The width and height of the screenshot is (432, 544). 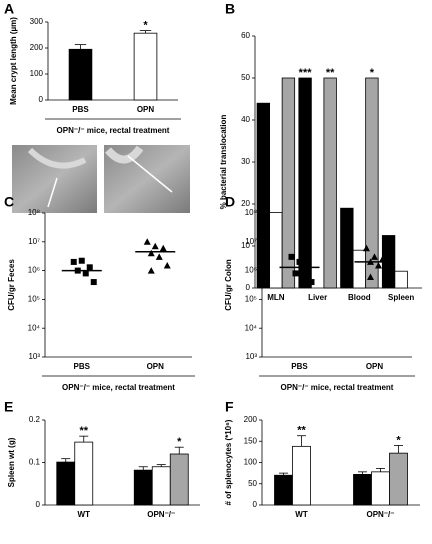 What do you see at coordinates (37, 21) in the screenshot?
I see `y-tick-label: 300` at bounding box center [37, 21].